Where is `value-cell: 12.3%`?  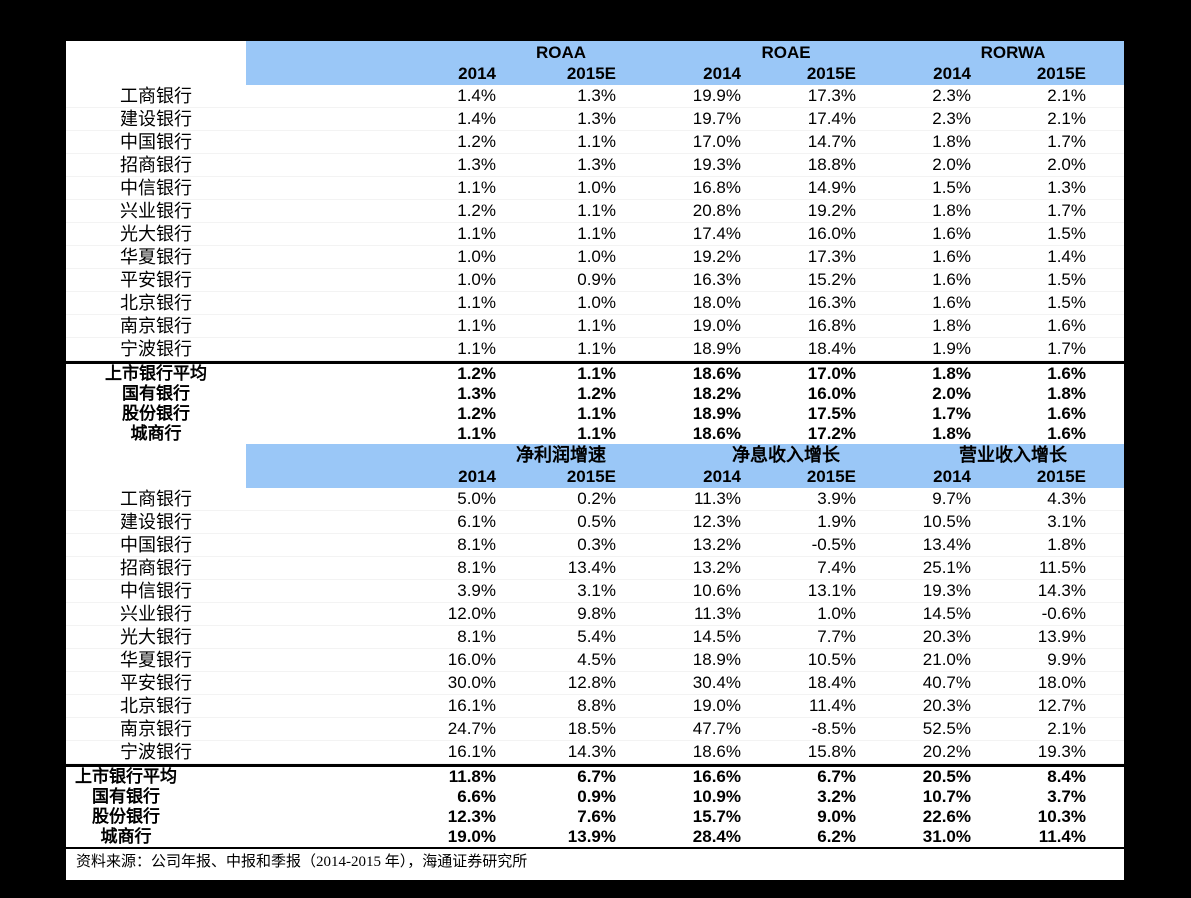
value-cell: 12.3% is located at coordinates (716, 521).